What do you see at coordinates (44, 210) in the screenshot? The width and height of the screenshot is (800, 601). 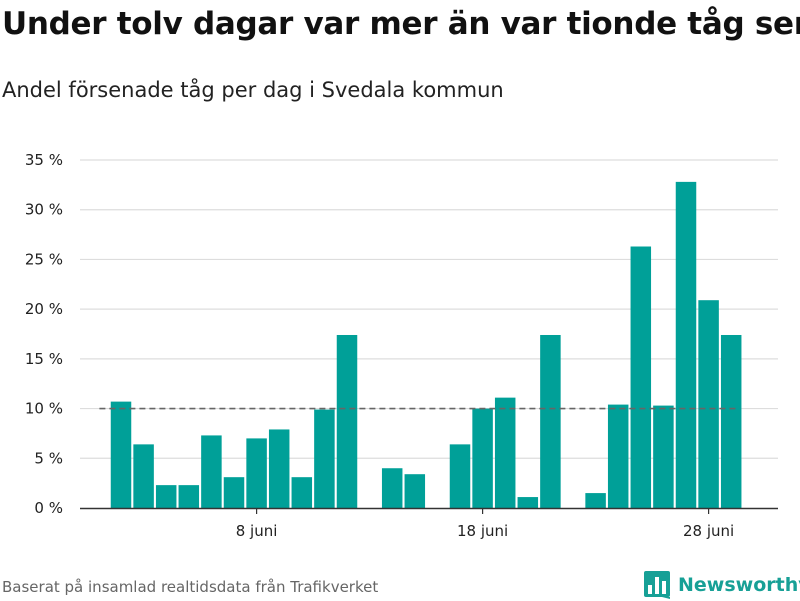 I see `y-tick-label: 30 %` at bounding box center [44, 210].